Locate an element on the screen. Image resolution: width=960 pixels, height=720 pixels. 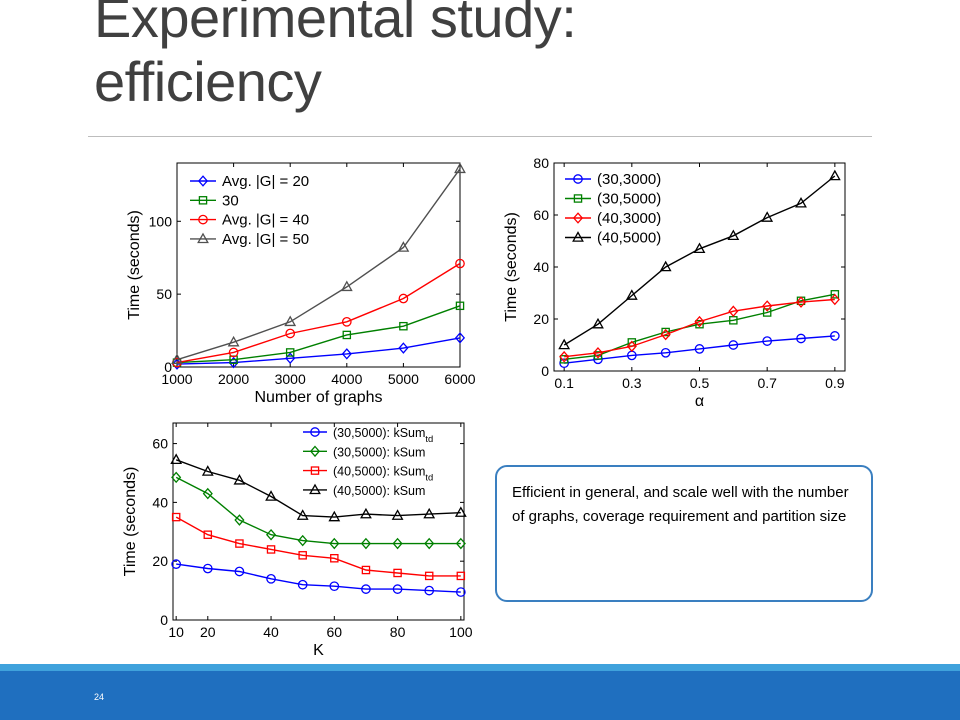
legend-label-text: (40,5000): kSum is located at coordinates (379, 491).